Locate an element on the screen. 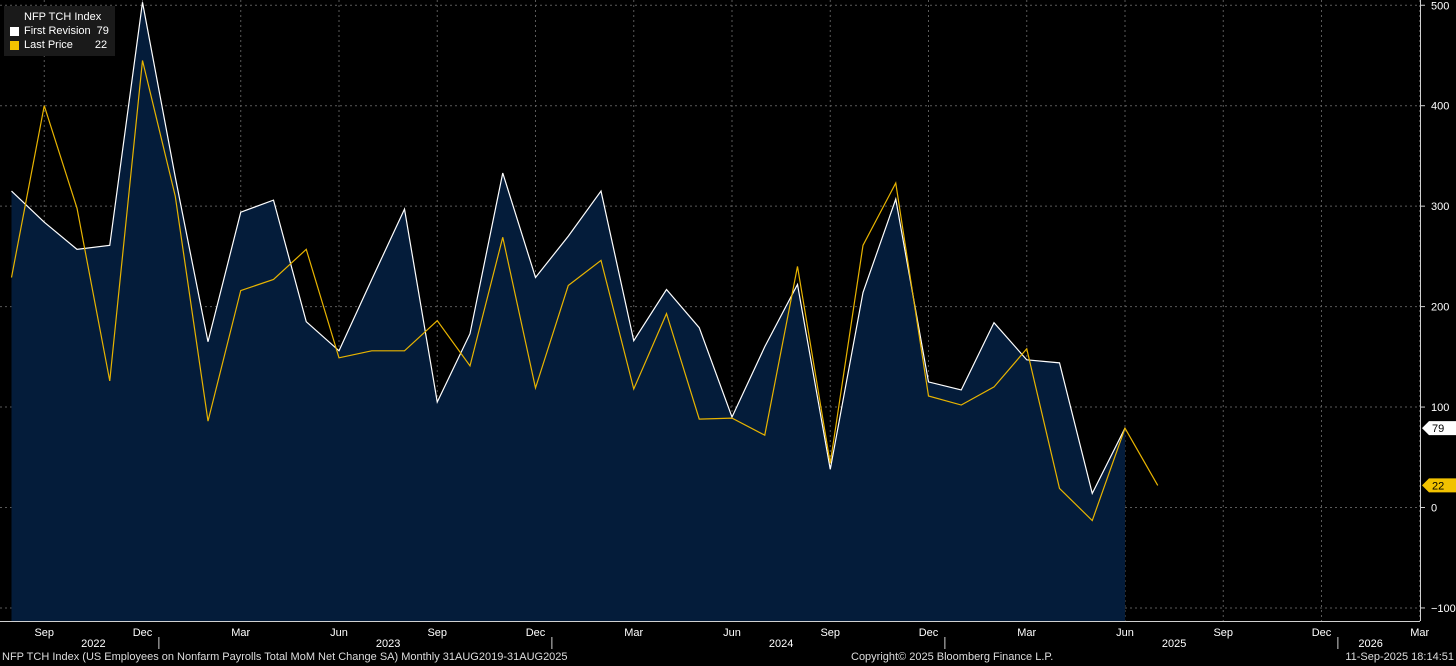  legend-item-last-price: Last Price 22 is located at coordinates (59, 45).